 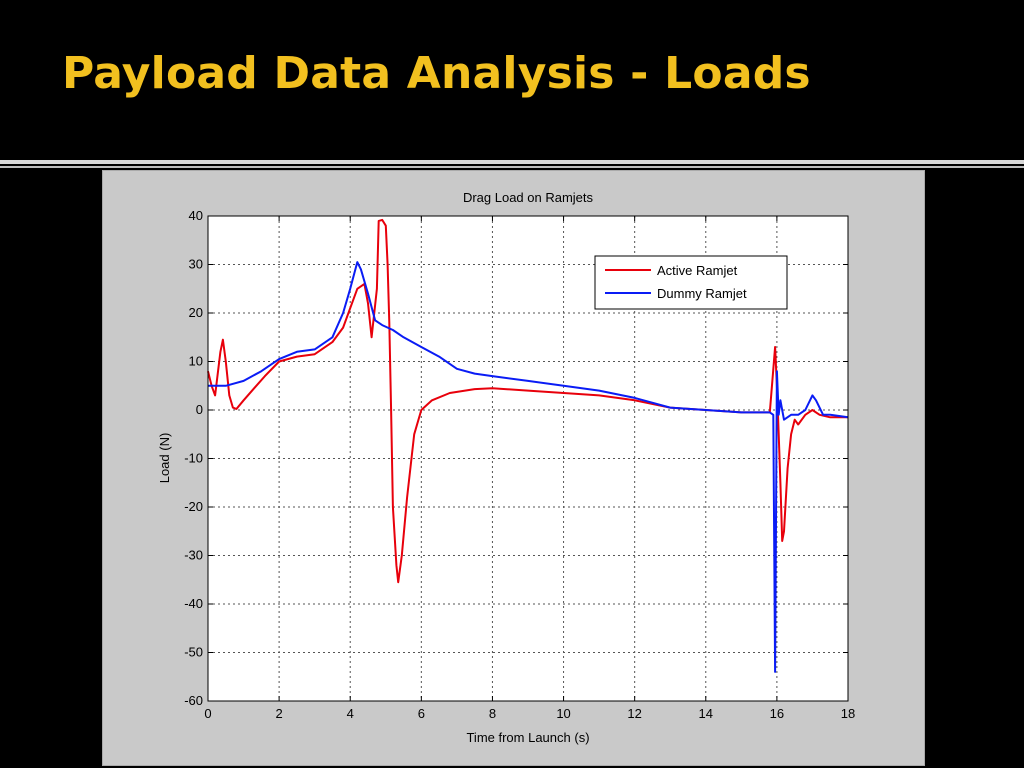 I want to click on header-divider-thin, so click(x=512, y=167).